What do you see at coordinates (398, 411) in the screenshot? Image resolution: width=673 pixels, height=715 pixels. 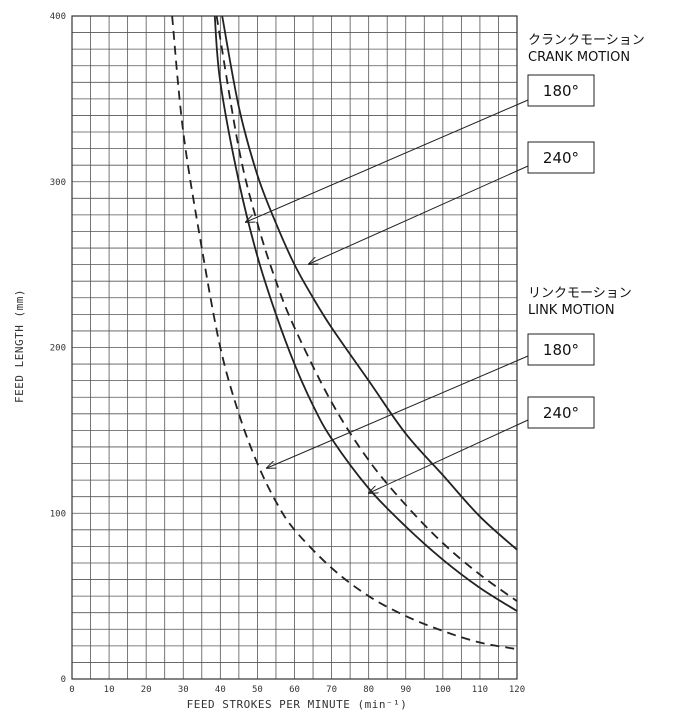 I see `link-180-arrow` at bounding box center [398, 411].